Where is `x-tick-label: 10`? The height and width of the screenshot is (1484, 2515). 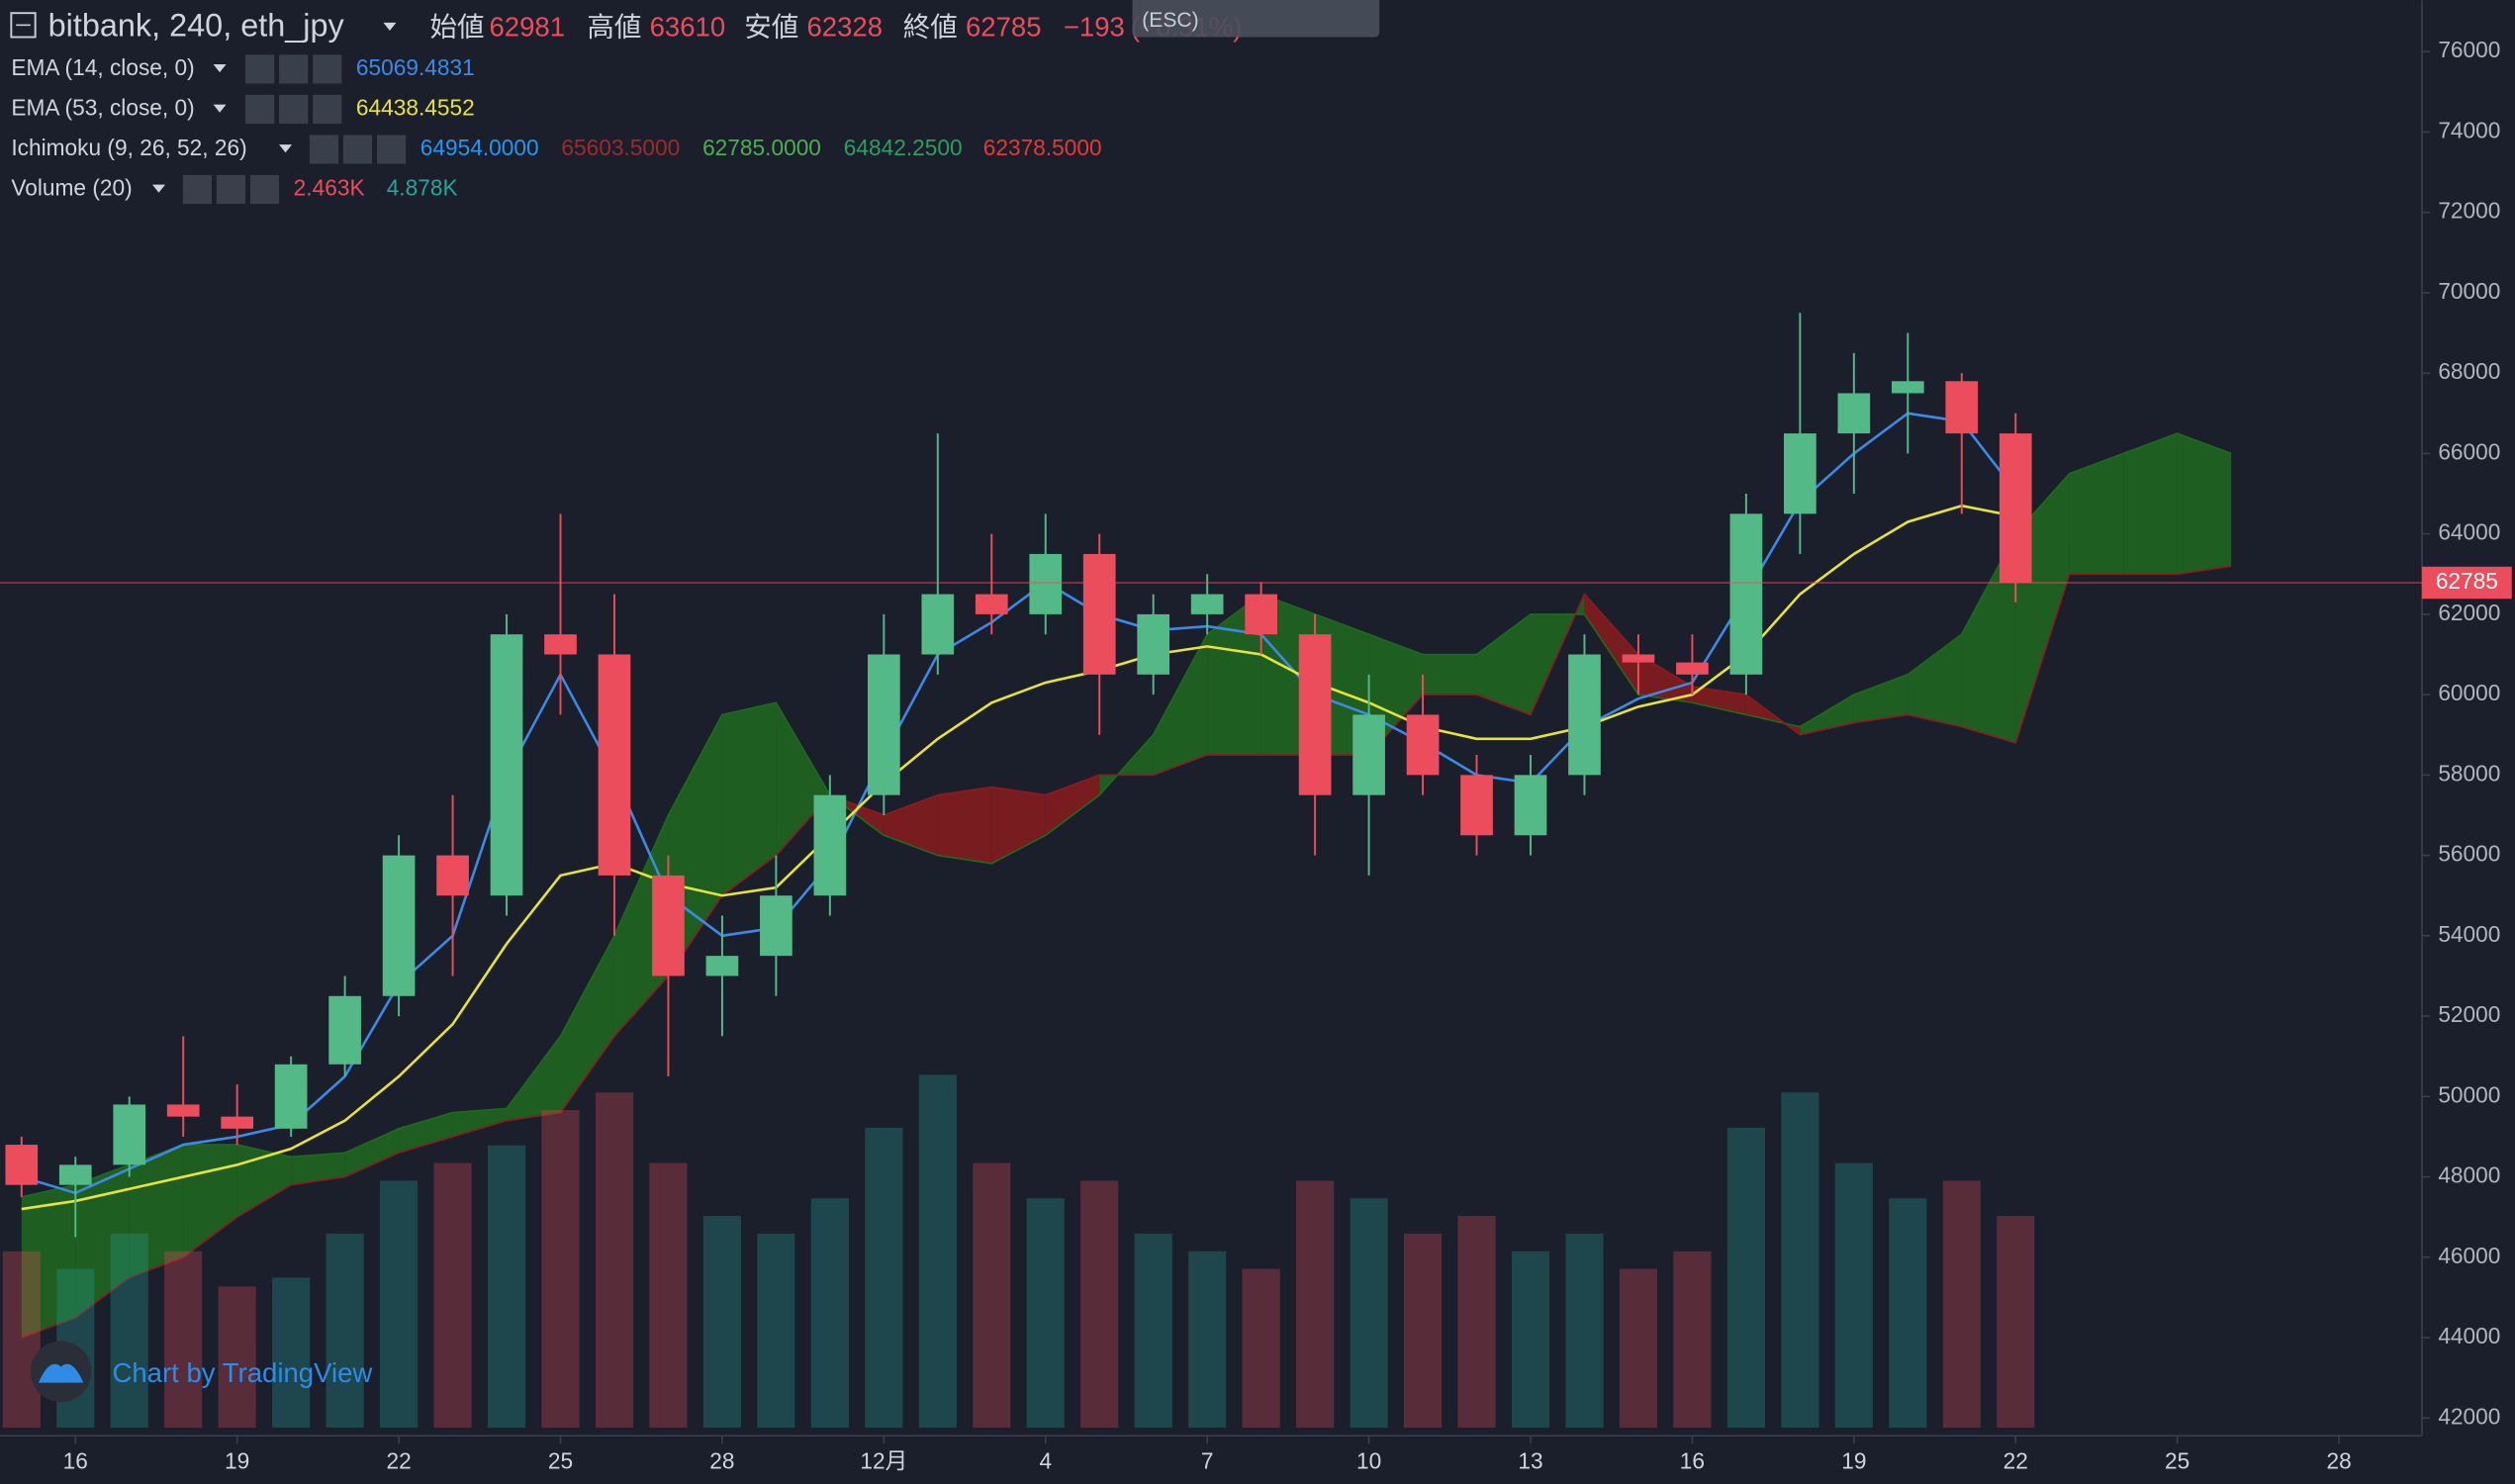
x-tick-label: 10 is located at coordinates (1368, 1461).